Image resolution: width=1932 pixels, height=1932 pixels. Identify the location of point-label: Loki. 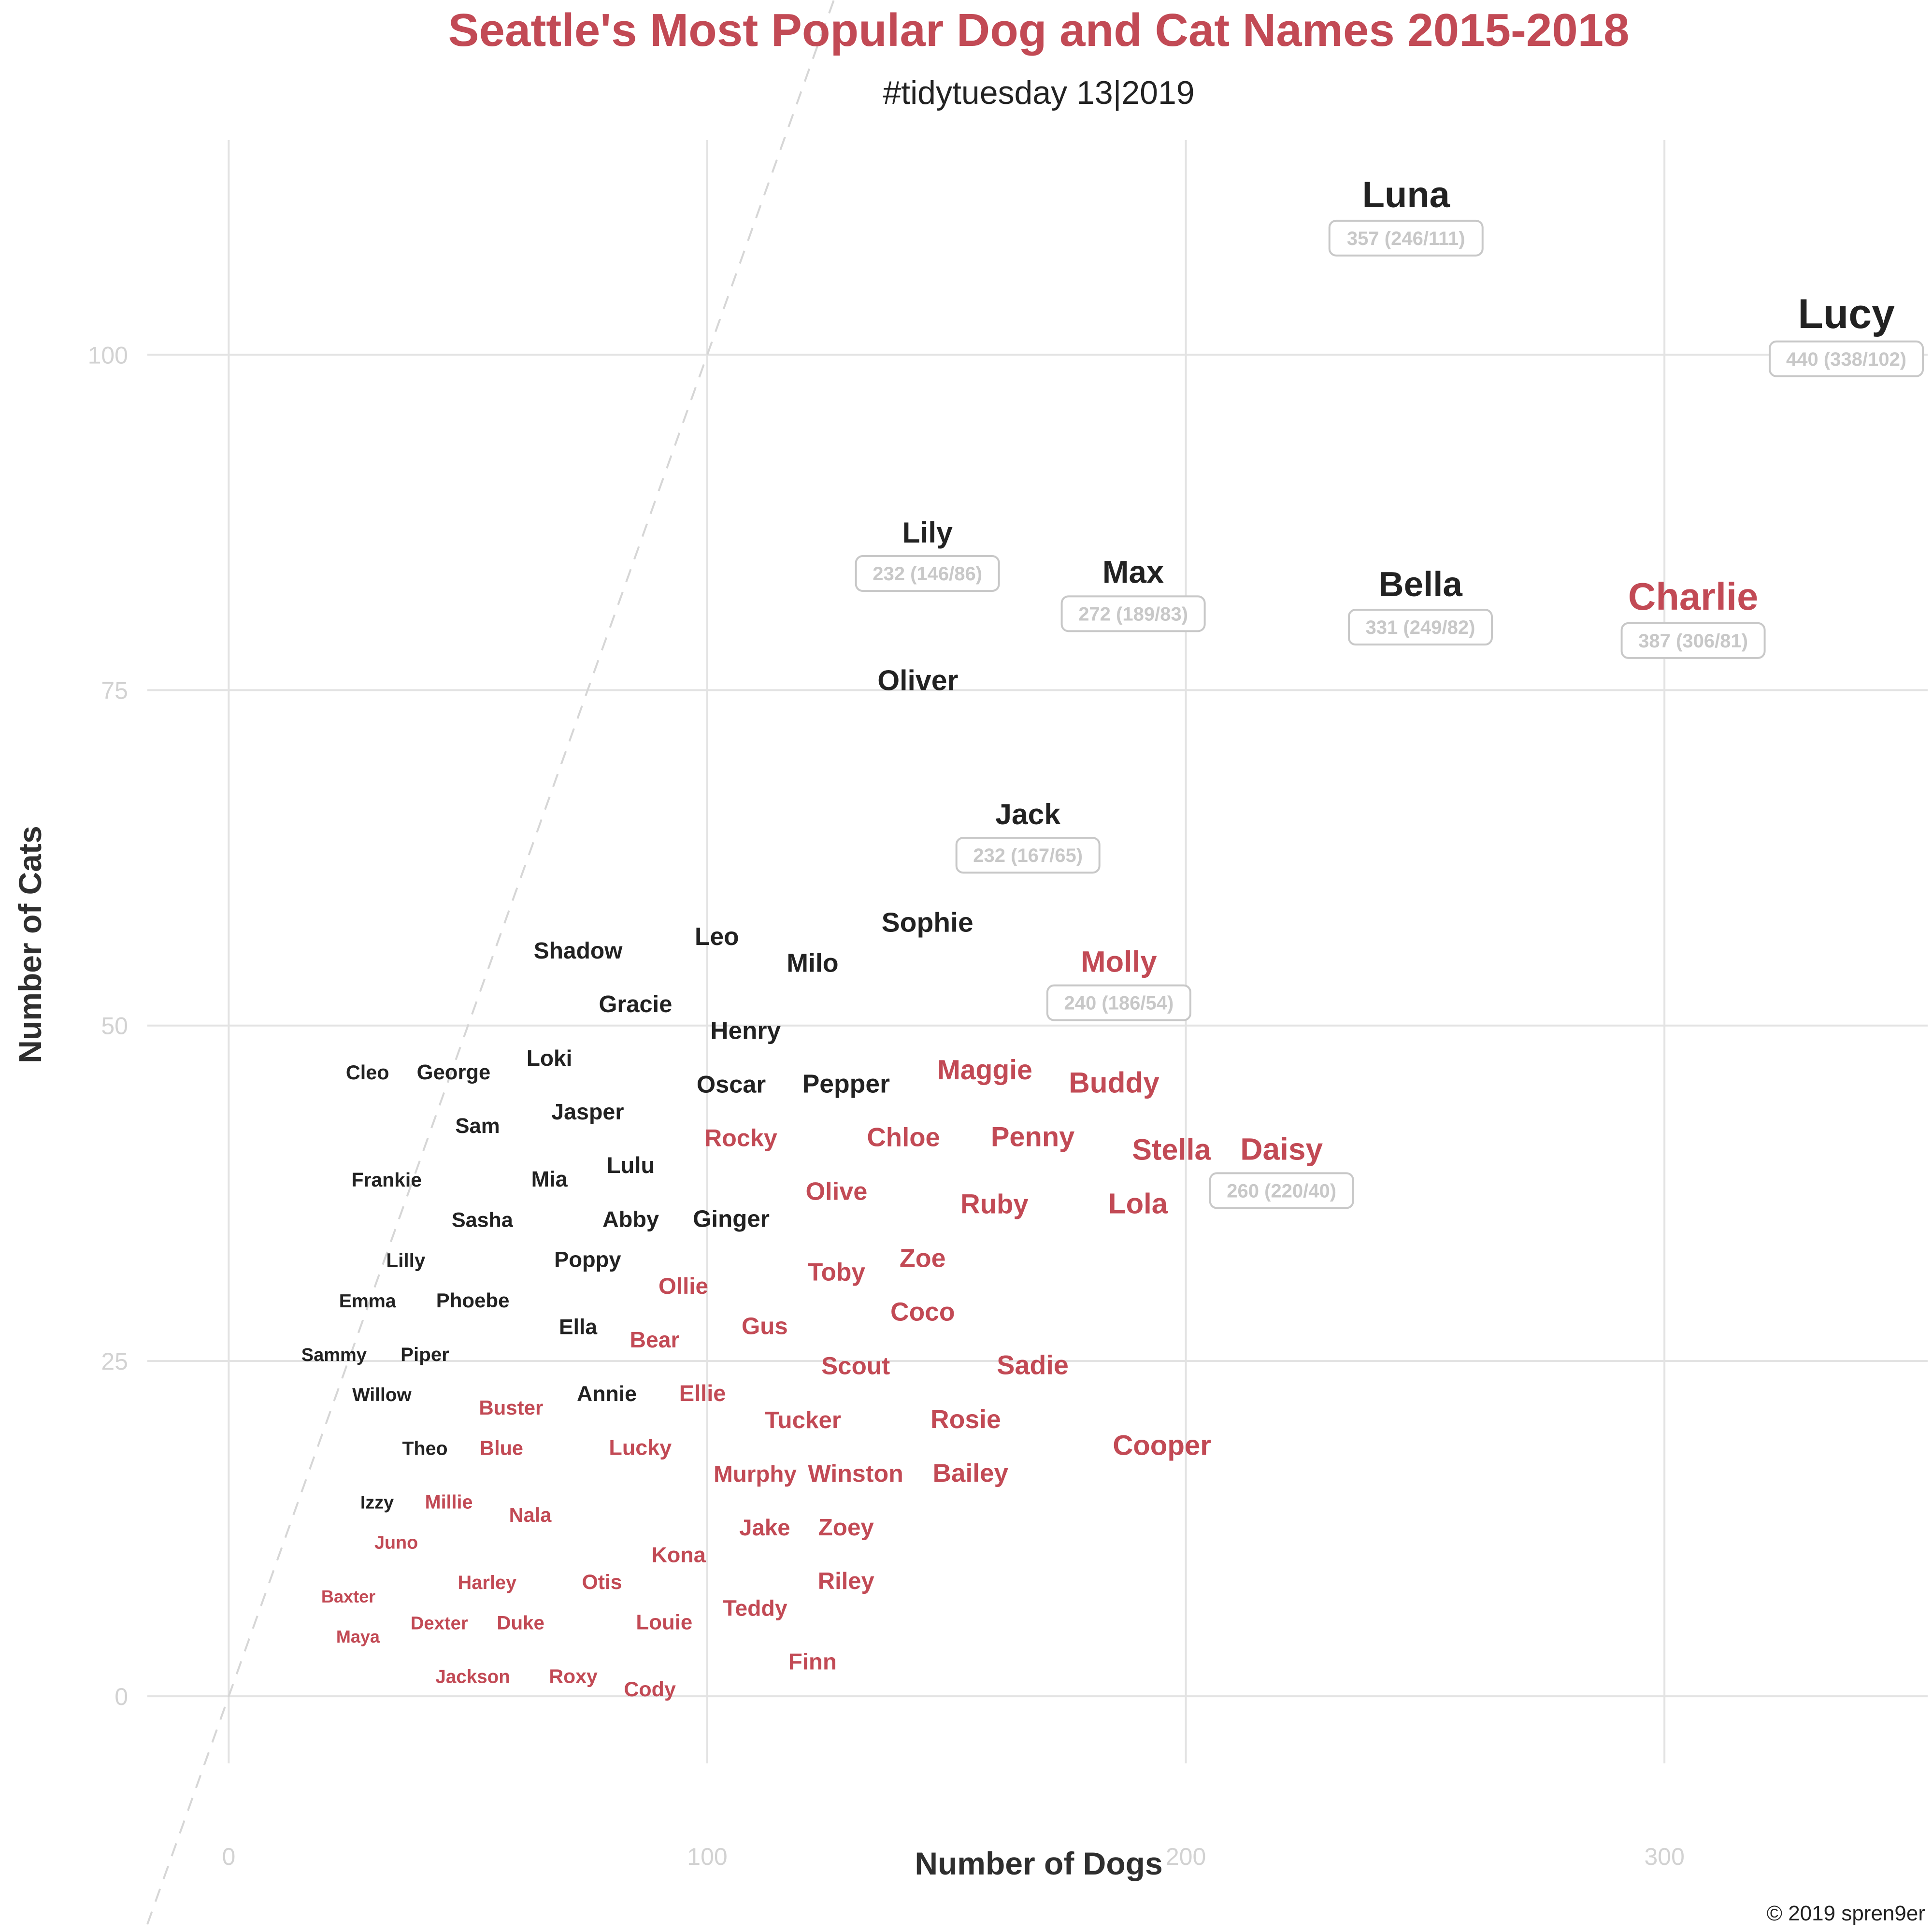
(550, 1058).